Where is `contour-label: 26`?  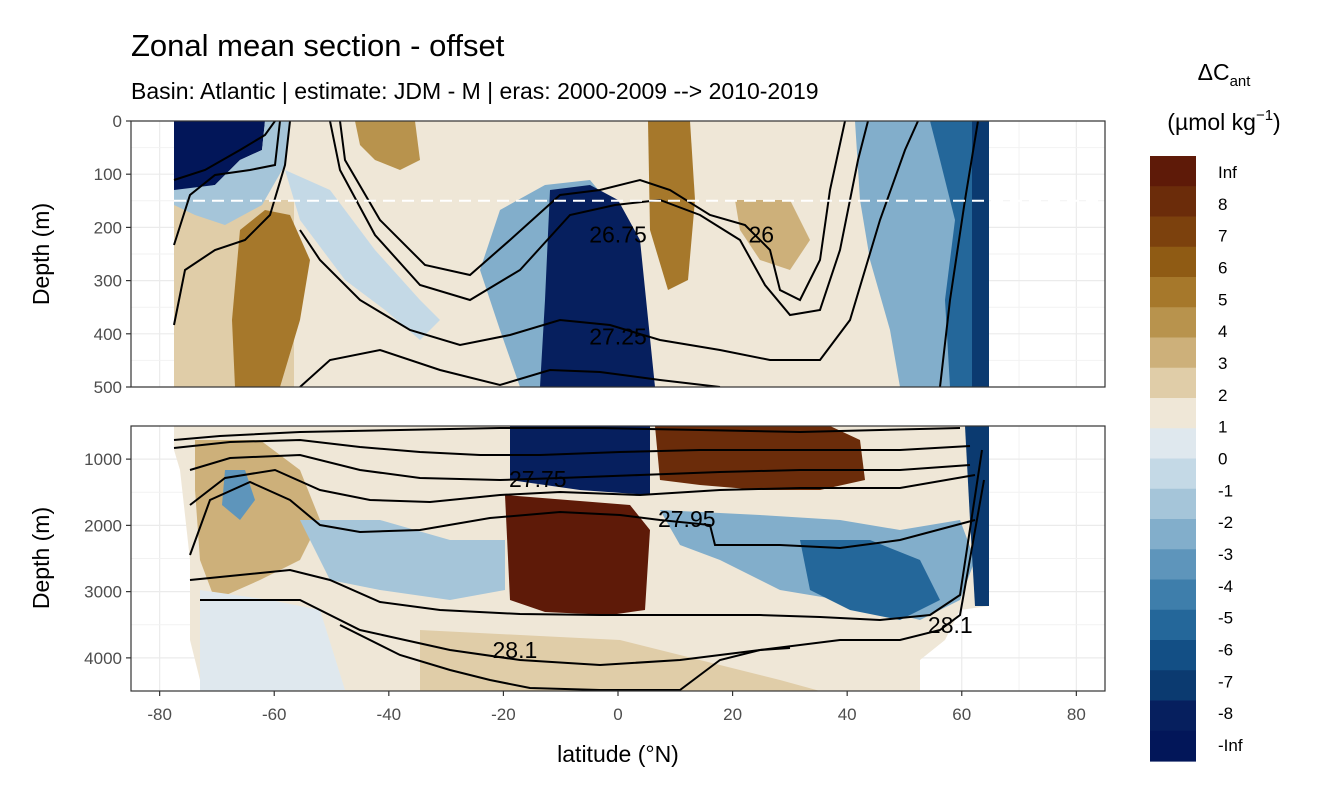 contour-label: 26 is located at coordinates (761, 234).